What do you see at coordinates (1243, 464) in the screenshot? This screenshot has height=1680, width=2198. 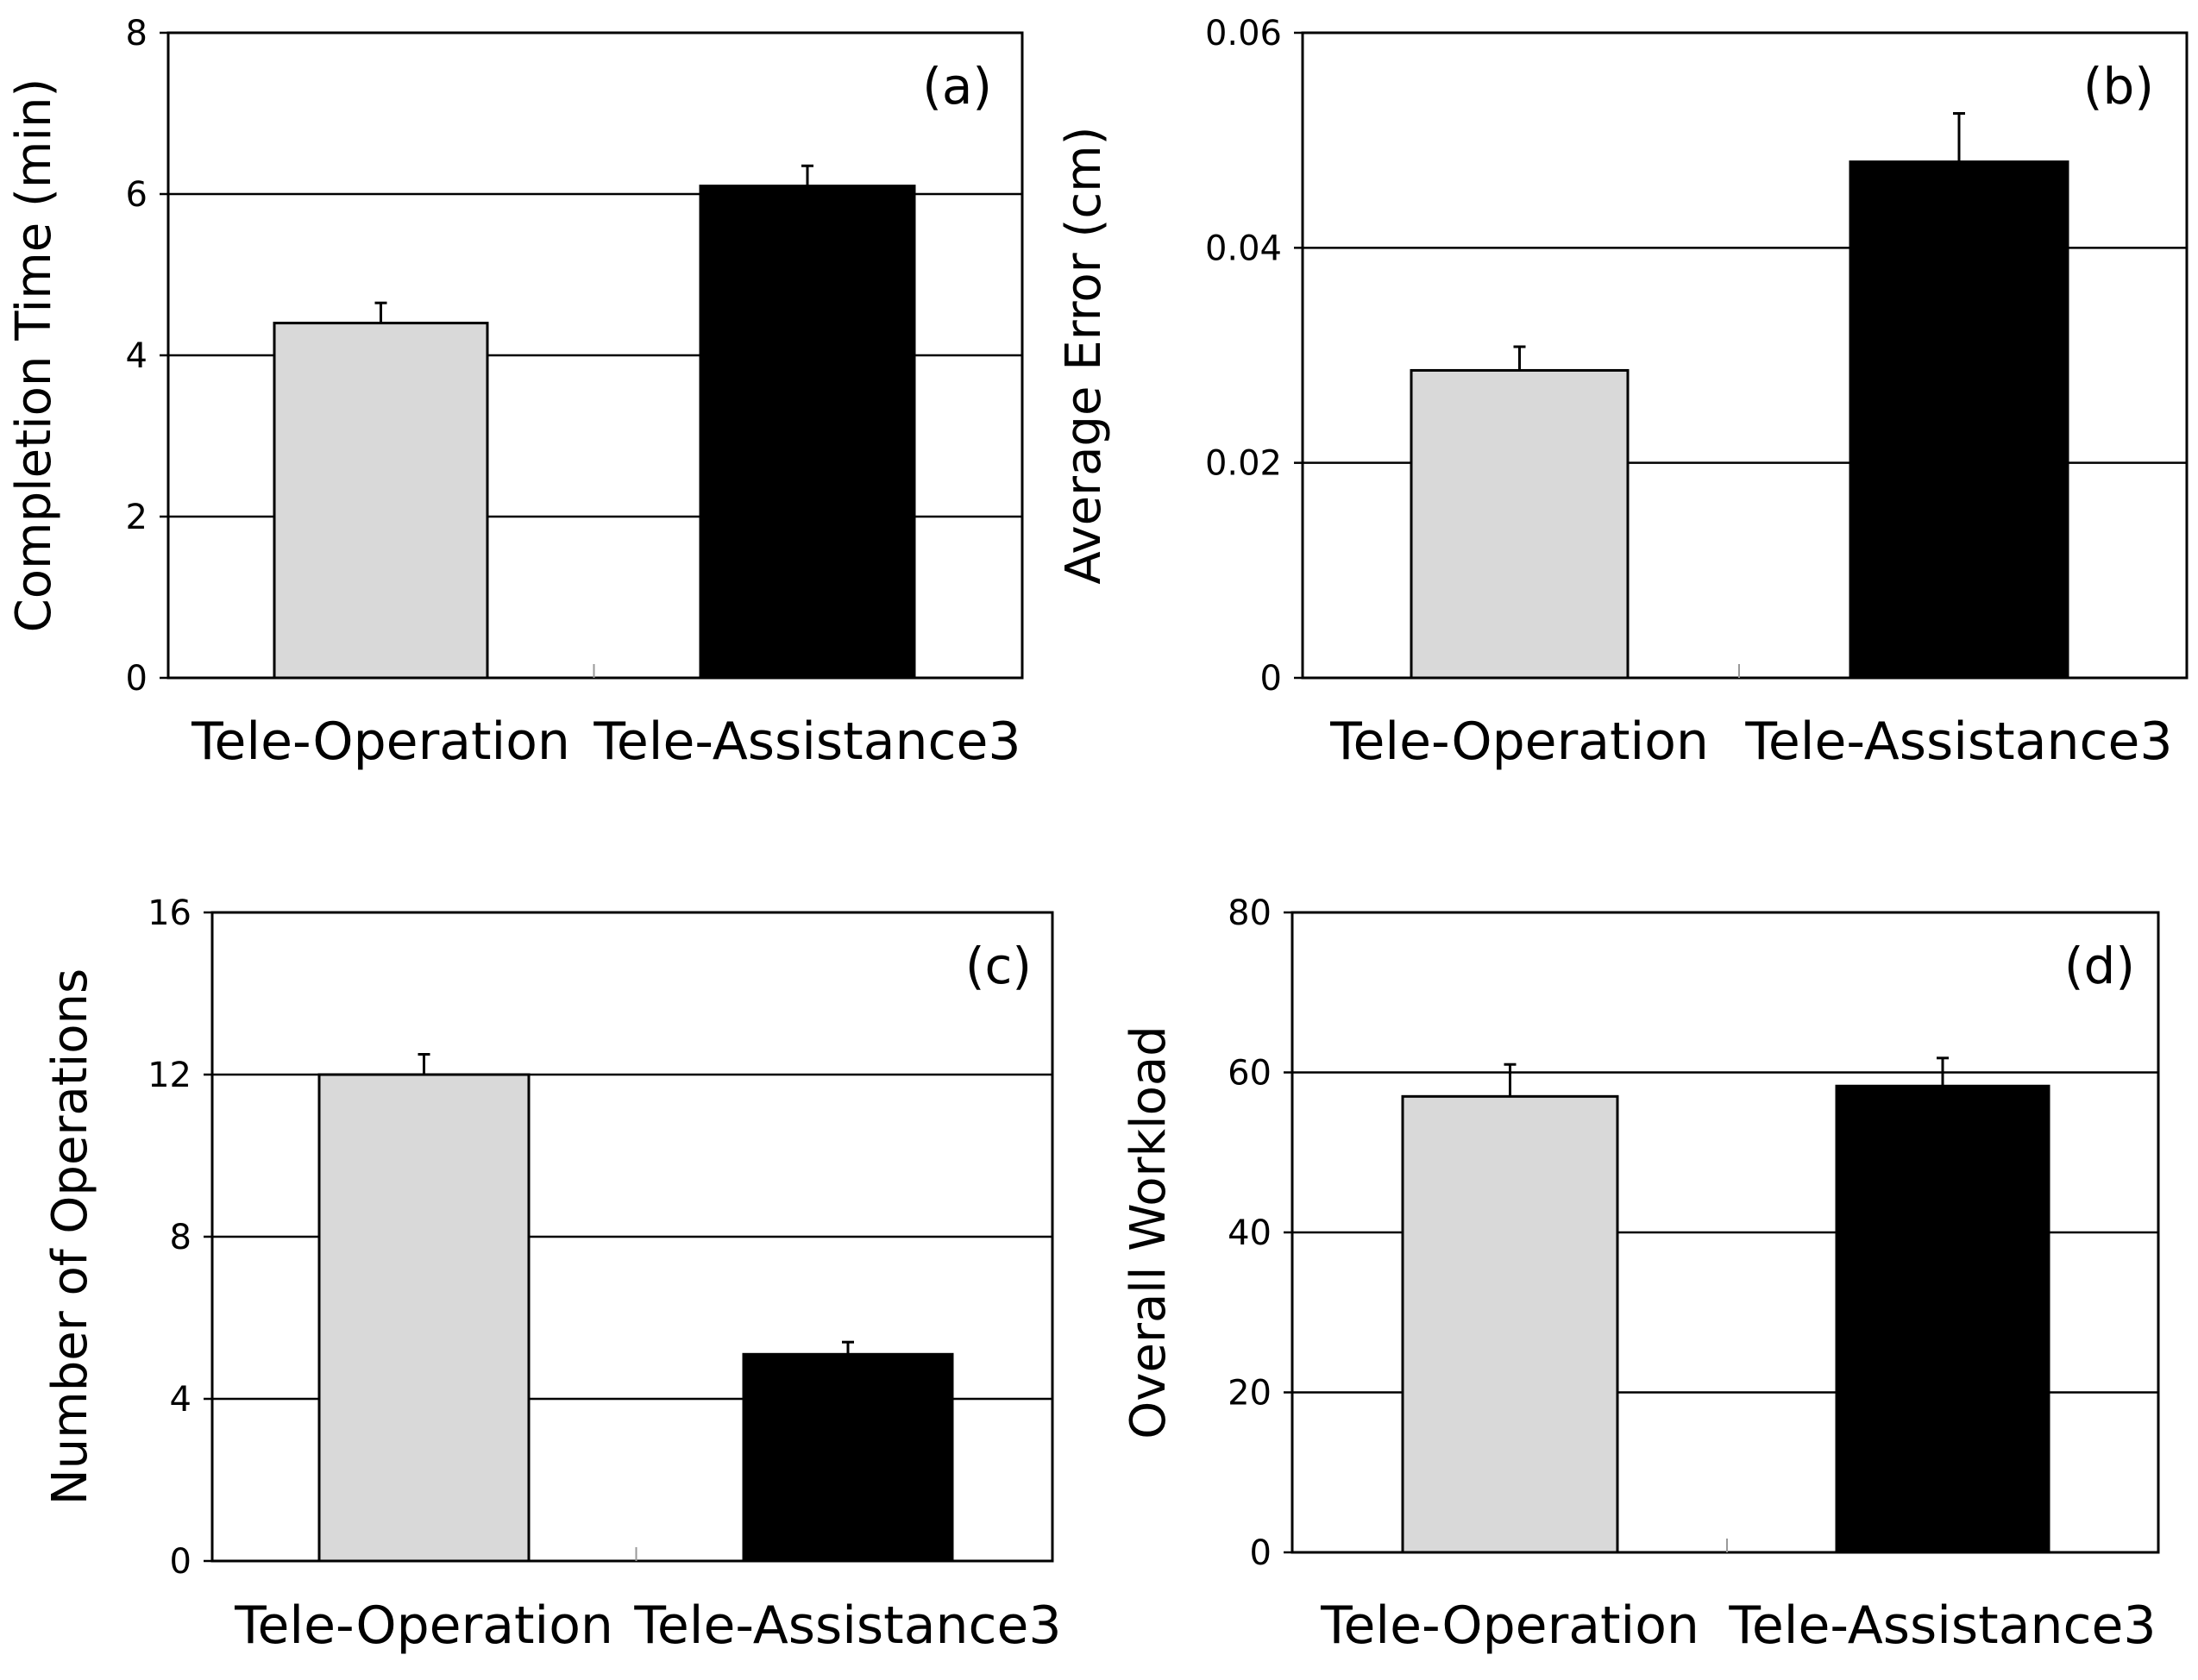 I see `y-tick-label: 0.02` at bounding box center [1243, 464].